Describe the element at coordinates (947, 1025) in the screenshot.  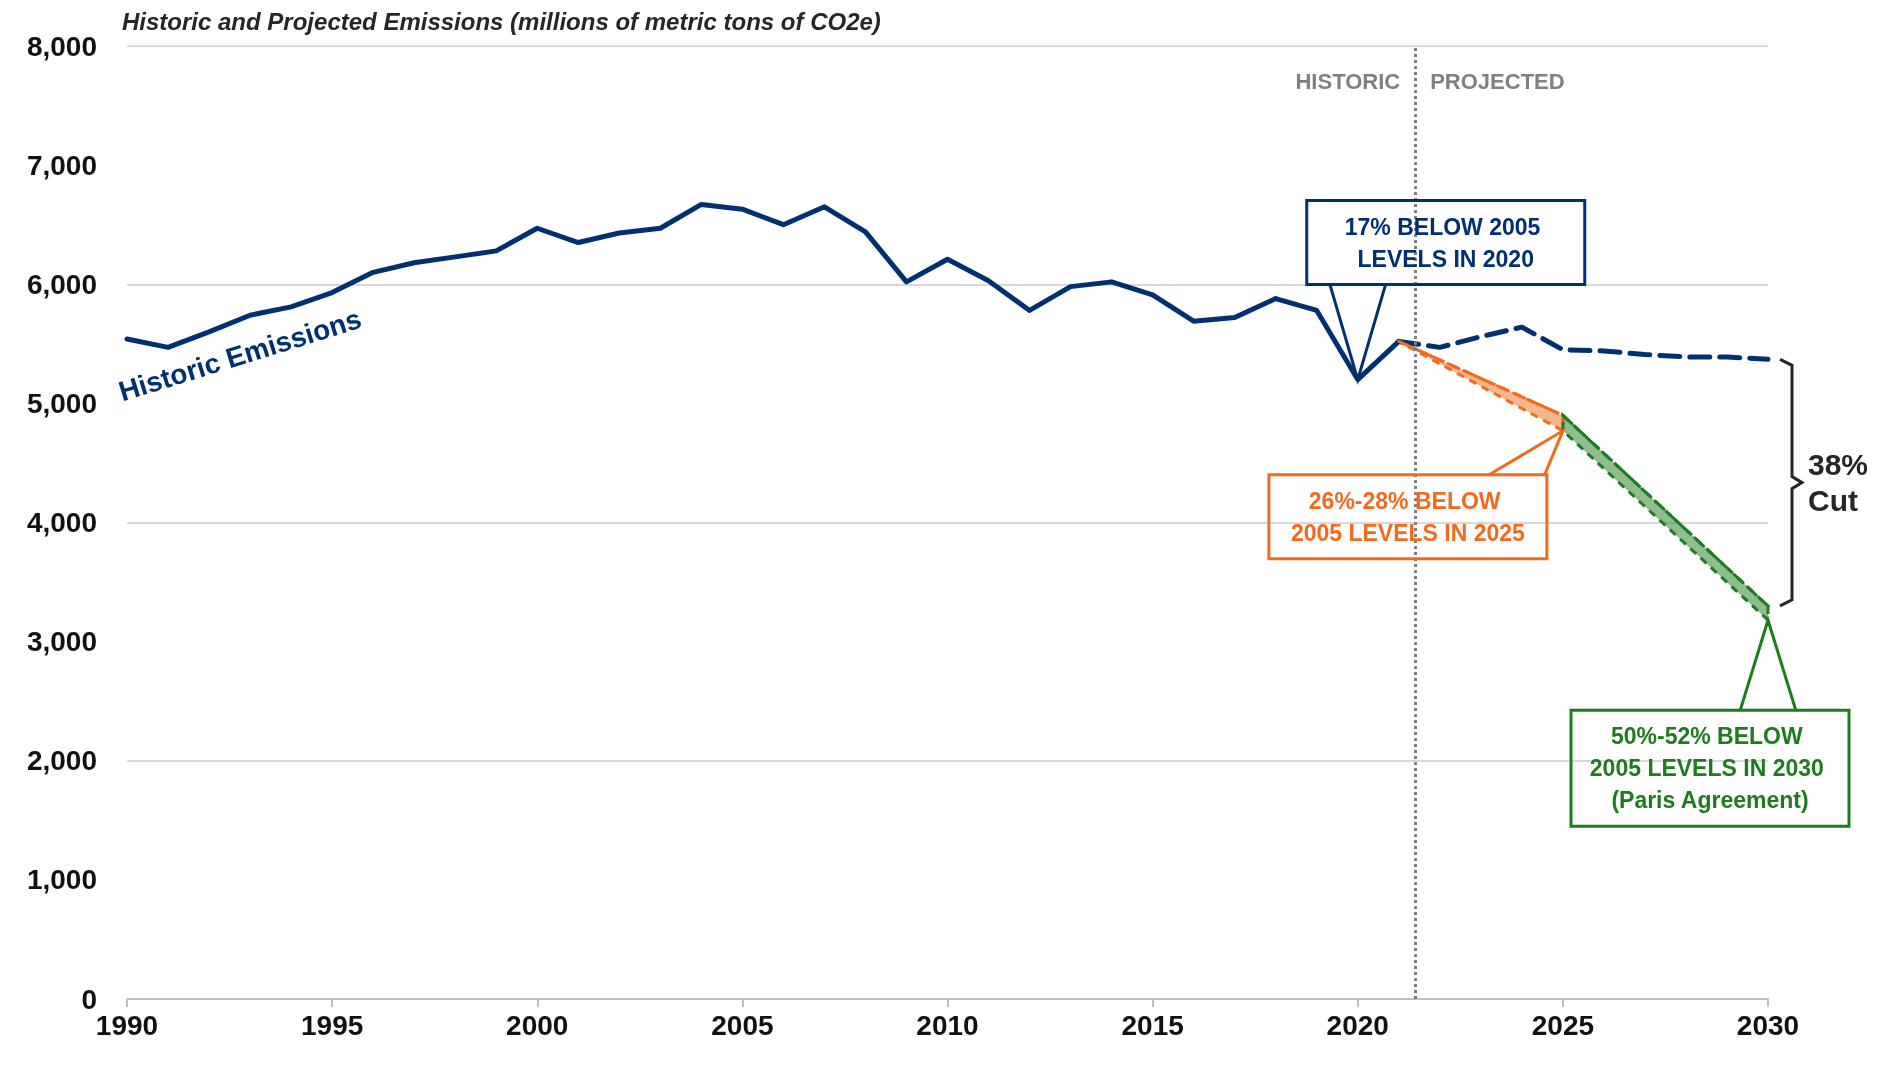
I see `x-tick-label: 2010` at that location.